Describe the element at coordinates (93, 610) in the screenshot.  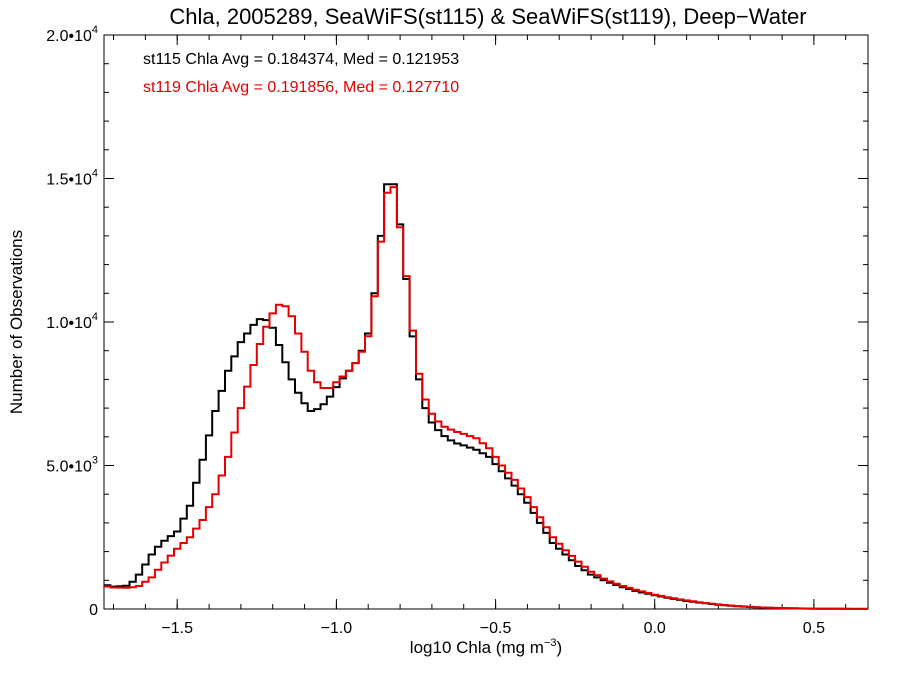
I see `y-tick-label: 0` at that location.